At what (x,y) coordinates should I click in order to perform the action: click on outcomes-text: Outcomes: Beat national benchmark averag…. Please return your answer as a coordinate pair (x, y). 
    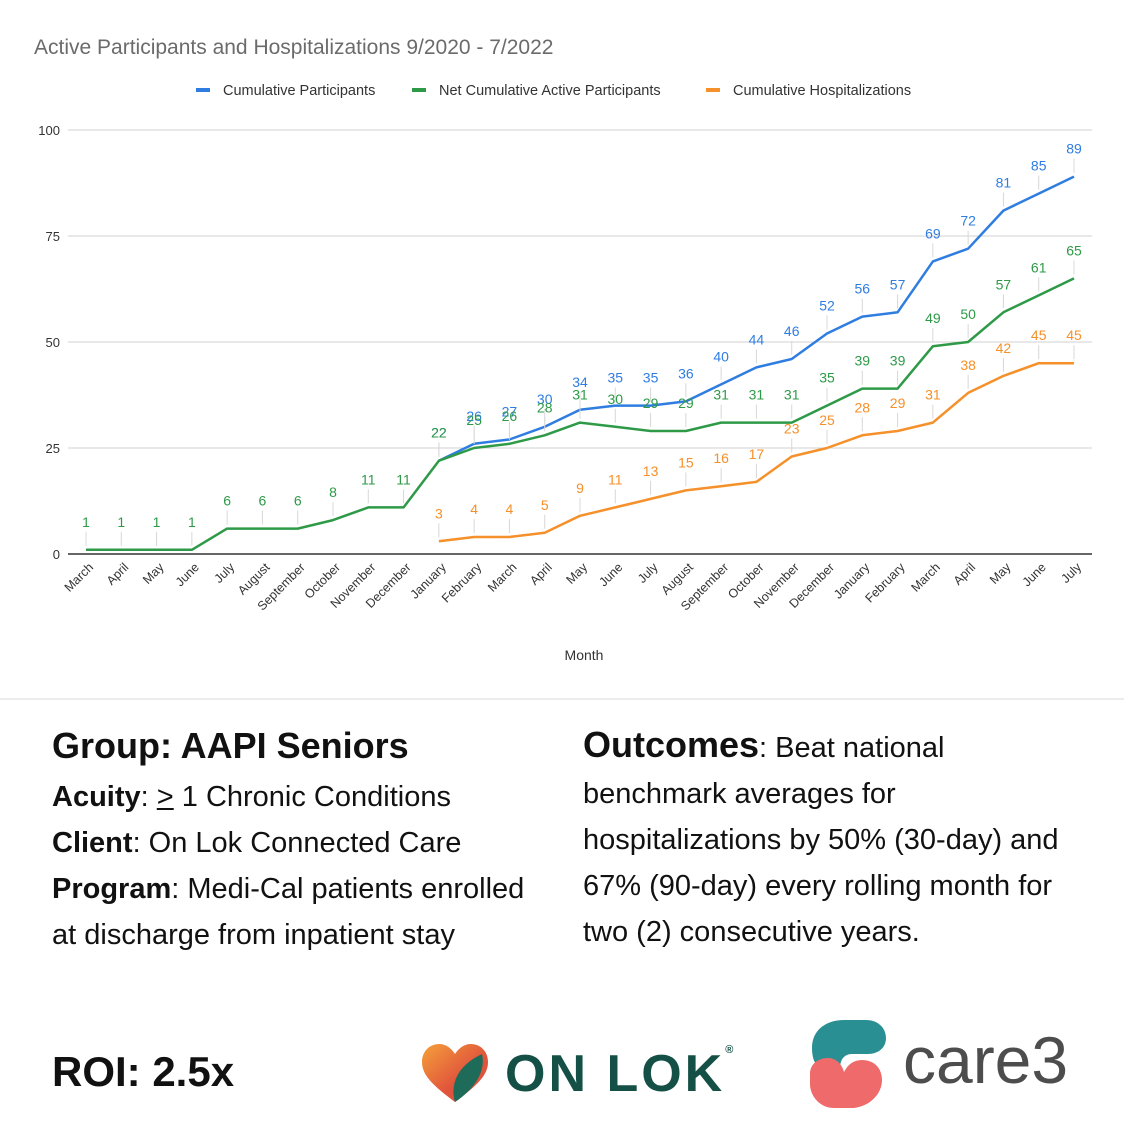
    Looking at the image, I should click on (833, 838).